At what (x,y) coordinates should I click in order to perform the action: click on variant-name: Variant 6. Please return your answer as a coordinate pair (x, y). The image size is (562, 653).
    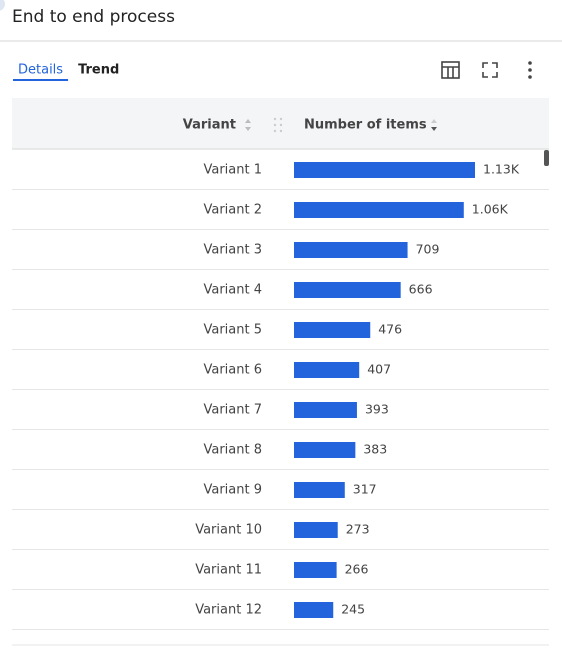
    Looking at the image, I should click on (232, 370).